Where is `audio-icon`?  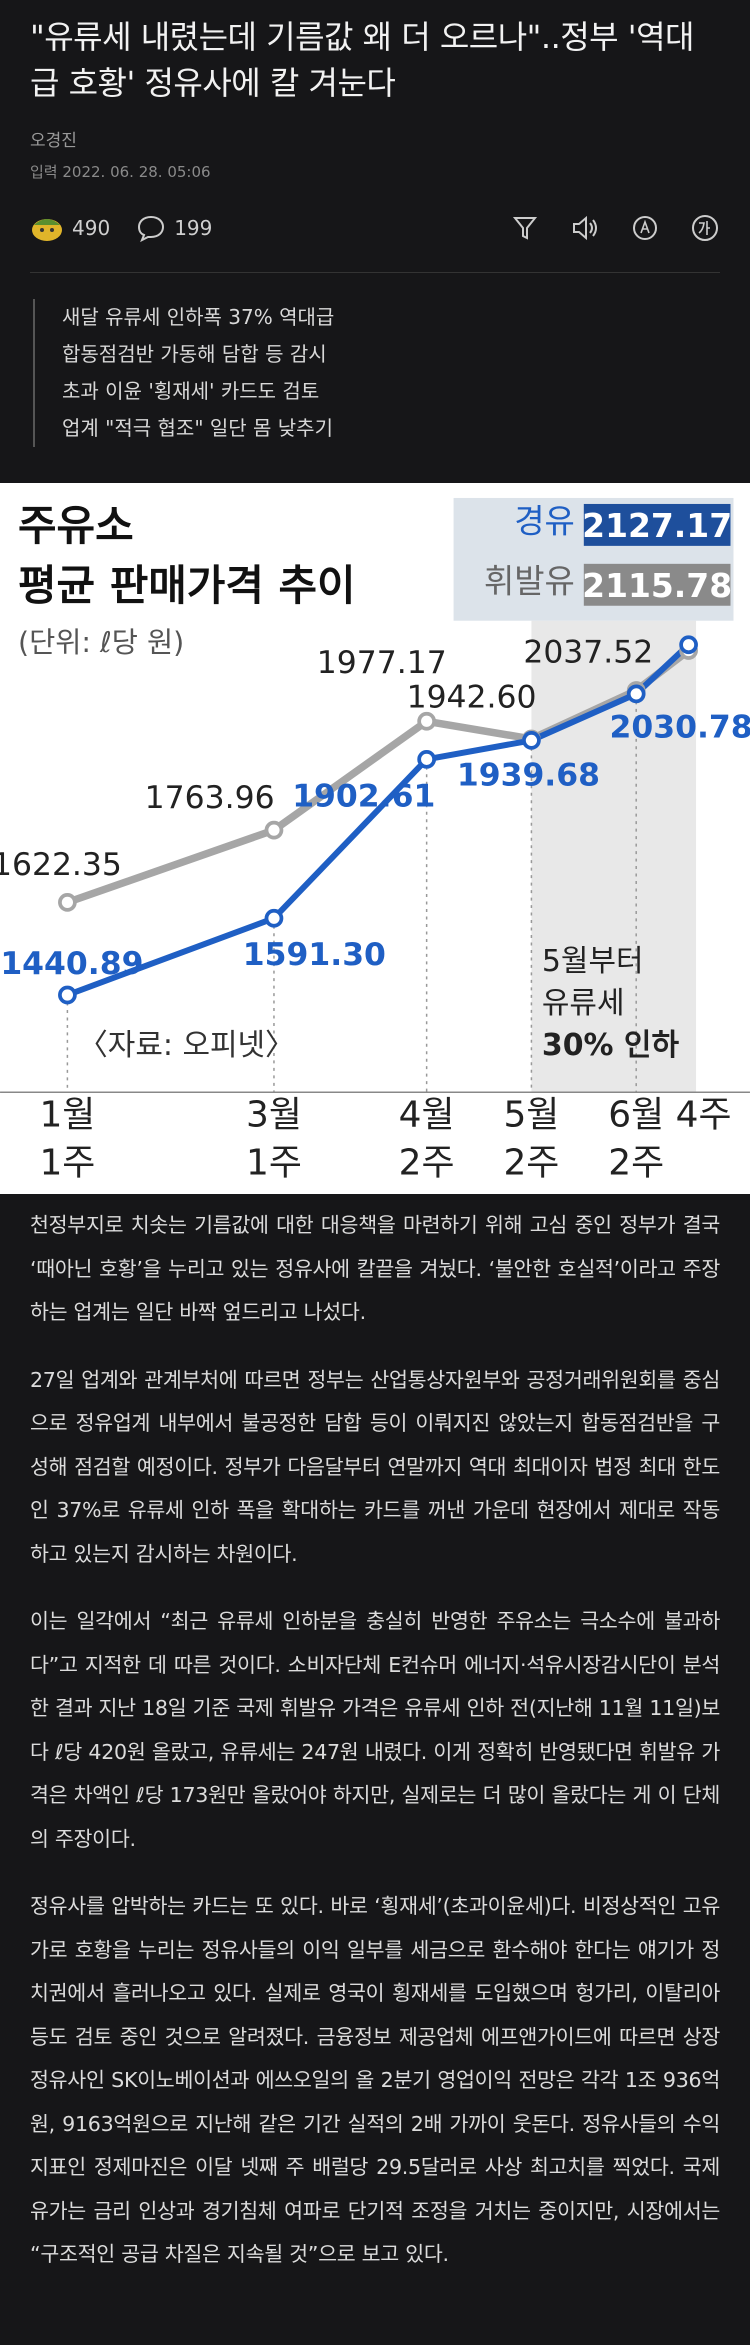
audio-icon is located at coordinates (585, 228).